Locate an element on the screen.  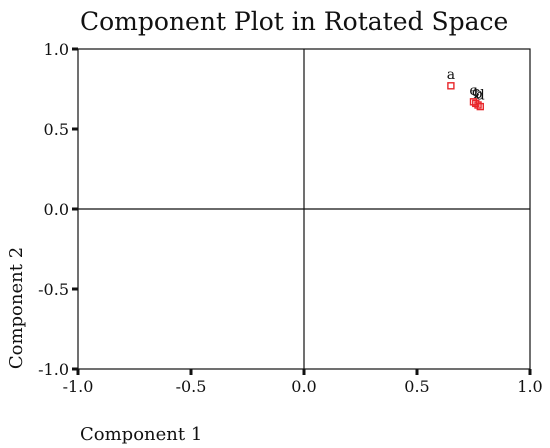
y-tick-label: -0.5 is located at coordinates (53, 289).